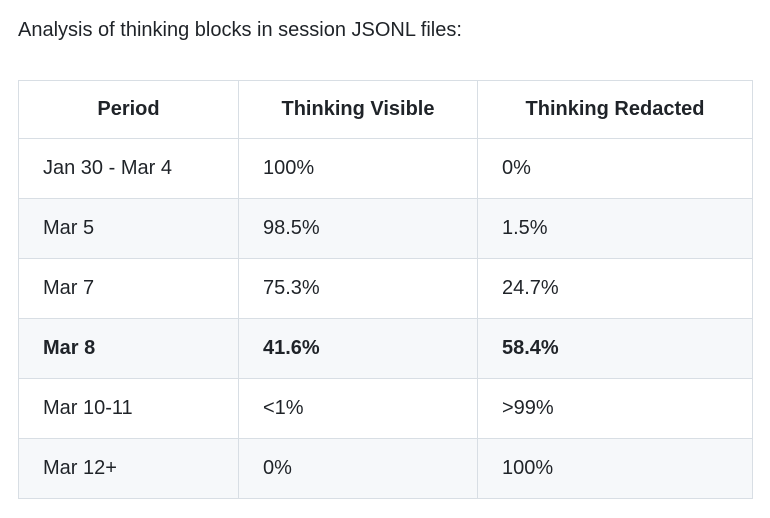  I want to click on column-header-period: Period, so click(128, 109).